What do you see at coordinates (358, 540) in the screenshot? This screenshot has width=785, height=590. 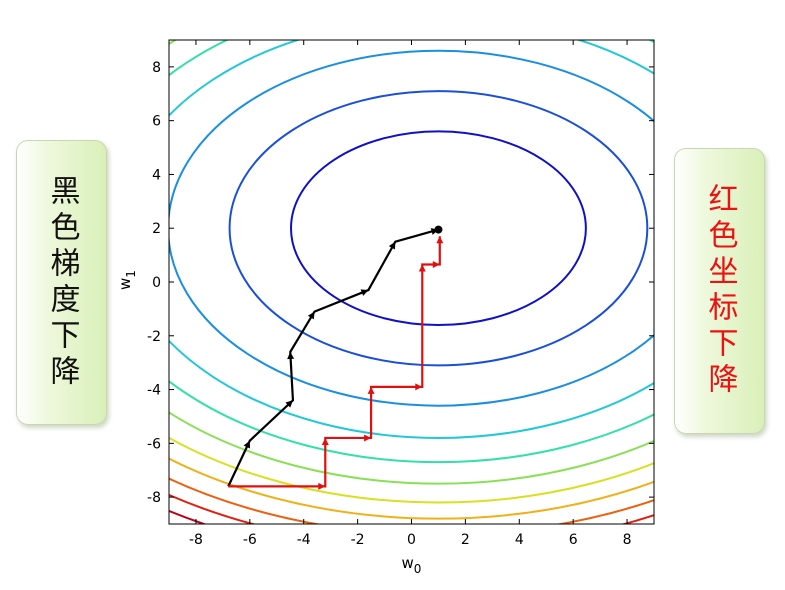 I see `x-tick-label: -2` at bounding box center [358, 540].